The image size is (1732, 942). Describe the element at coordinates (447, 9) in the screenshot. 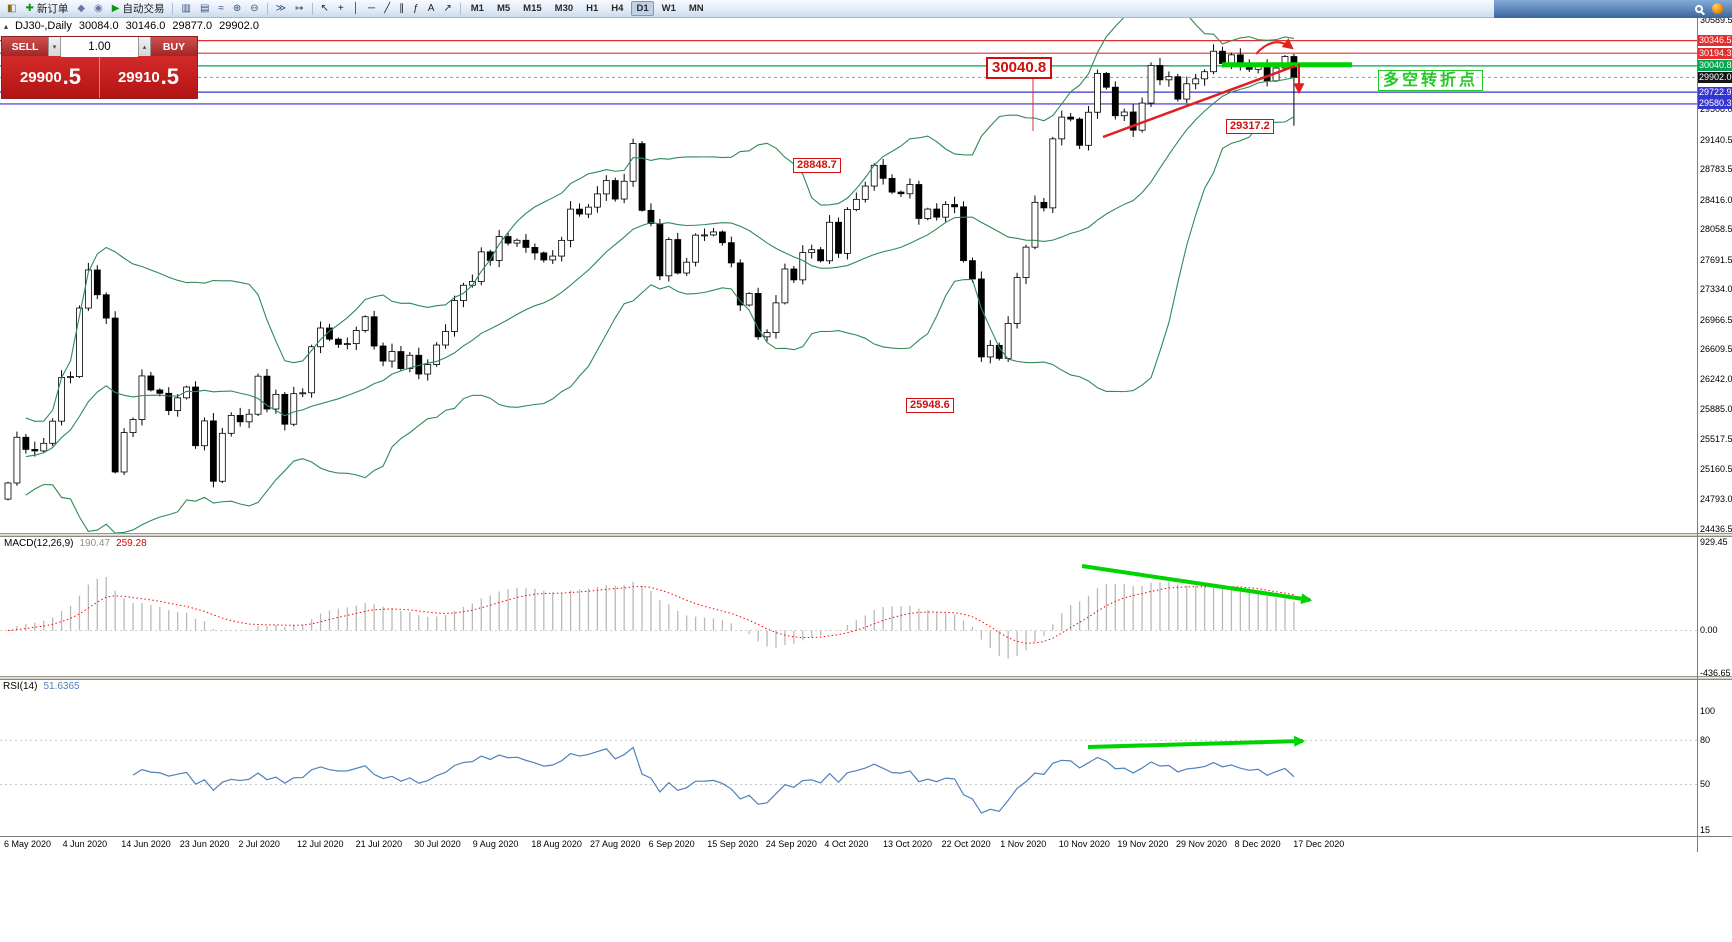

I see `arrows-icon: ↗` at that location.